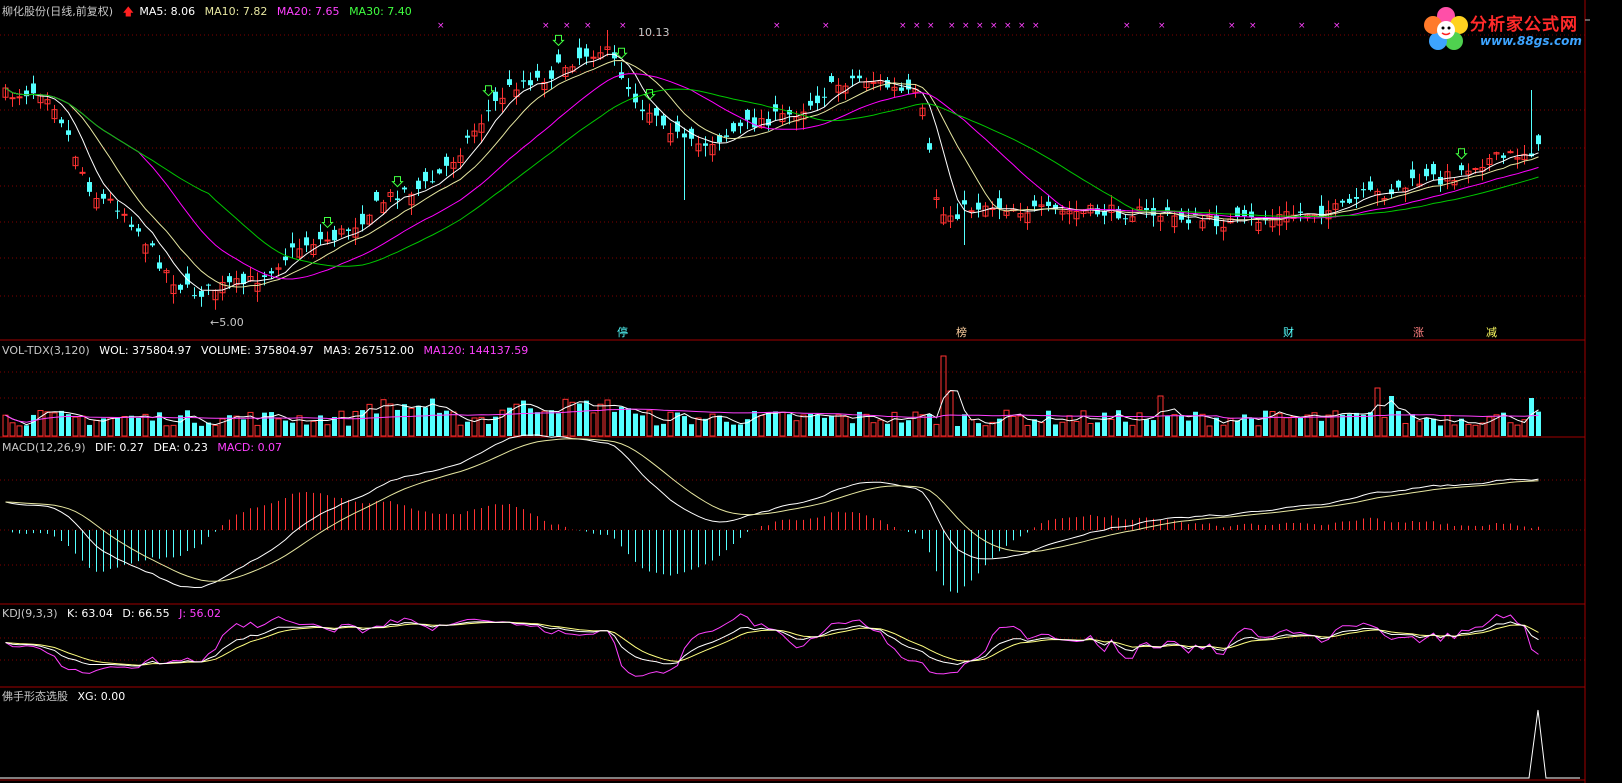 This screenshot has width=1622, height=783. Describe the element at coordinates (308, 11) in the screenshot. I see `ma20-label: MA20: 7.65` at that location.